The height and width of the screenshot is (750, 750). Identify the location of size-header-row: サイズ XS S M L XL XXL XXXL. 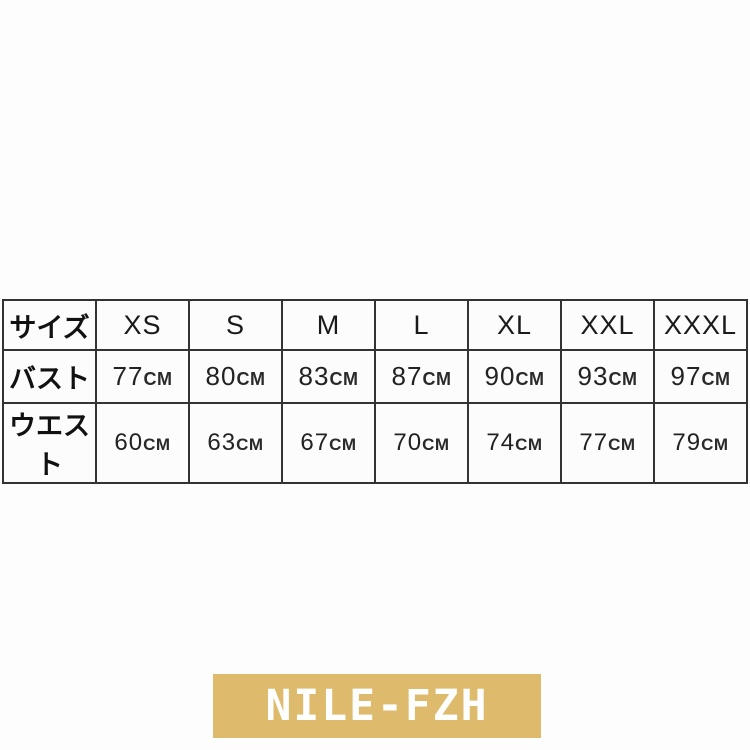
(375, 325).